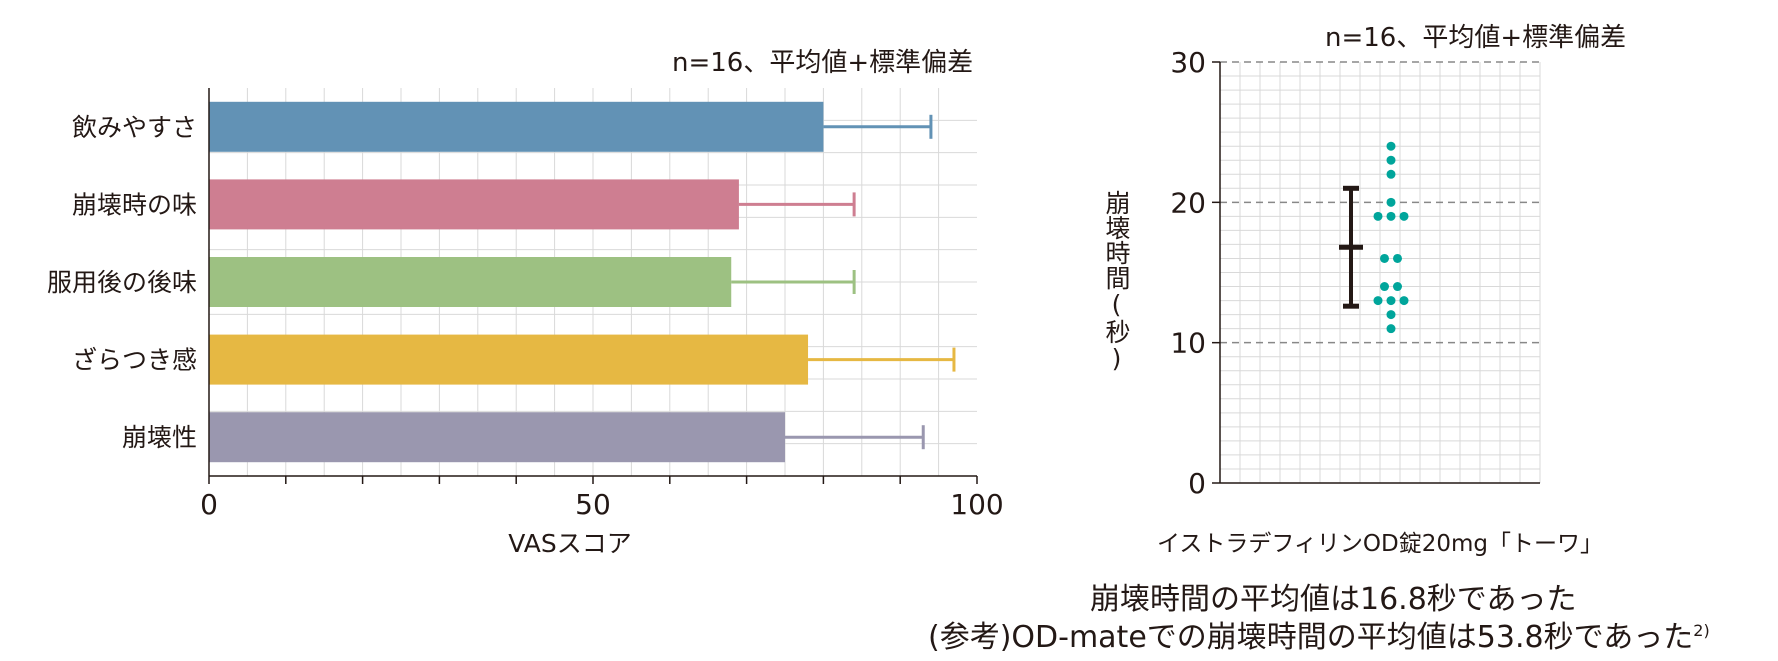  Describe the element at coordinates (976, 504) in the screenshot. I see `x-tick-label: 100` at that location.